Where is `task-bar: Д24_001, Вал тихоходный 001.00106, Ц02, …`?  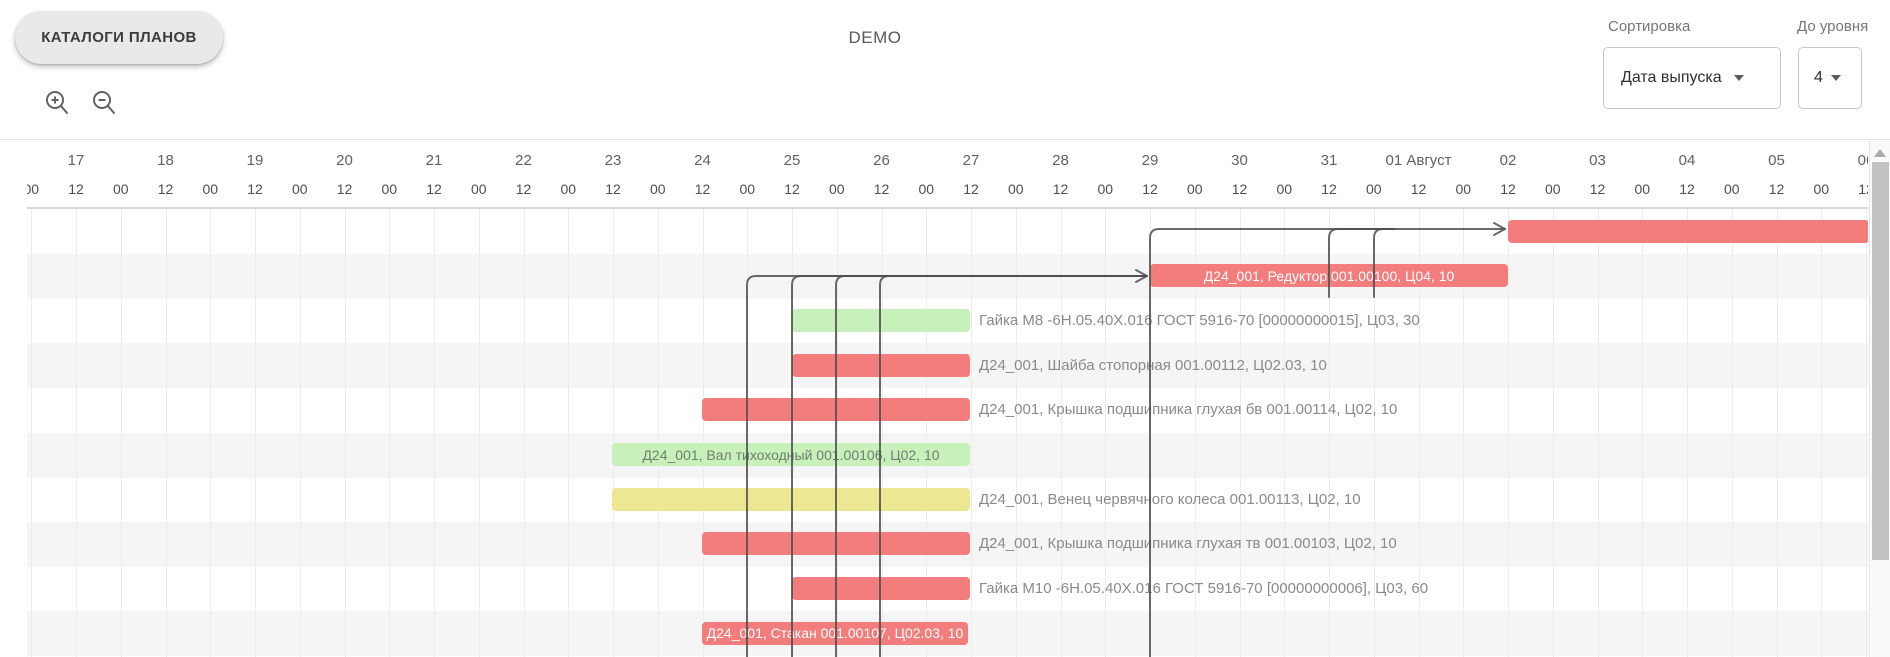
task-bar: Д24_001, Вал тихоходный 001.00106, Ц02, … is located at coordinates (791, 454).